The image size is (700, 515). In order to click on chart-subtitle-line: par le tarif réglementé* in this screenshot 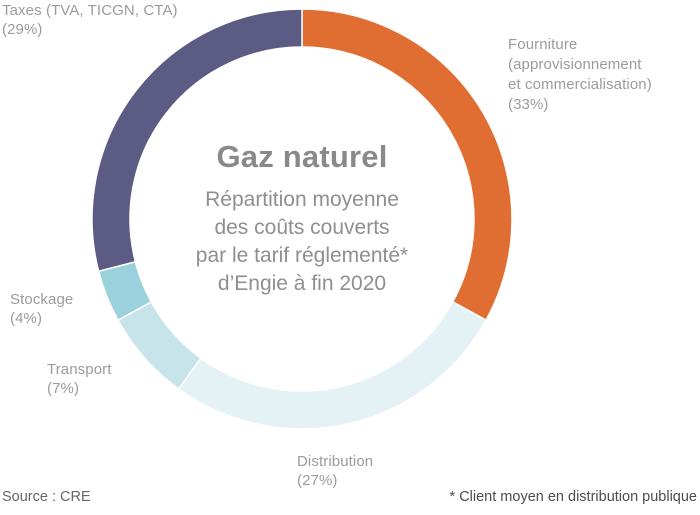, I will do `click(302, 255)`.